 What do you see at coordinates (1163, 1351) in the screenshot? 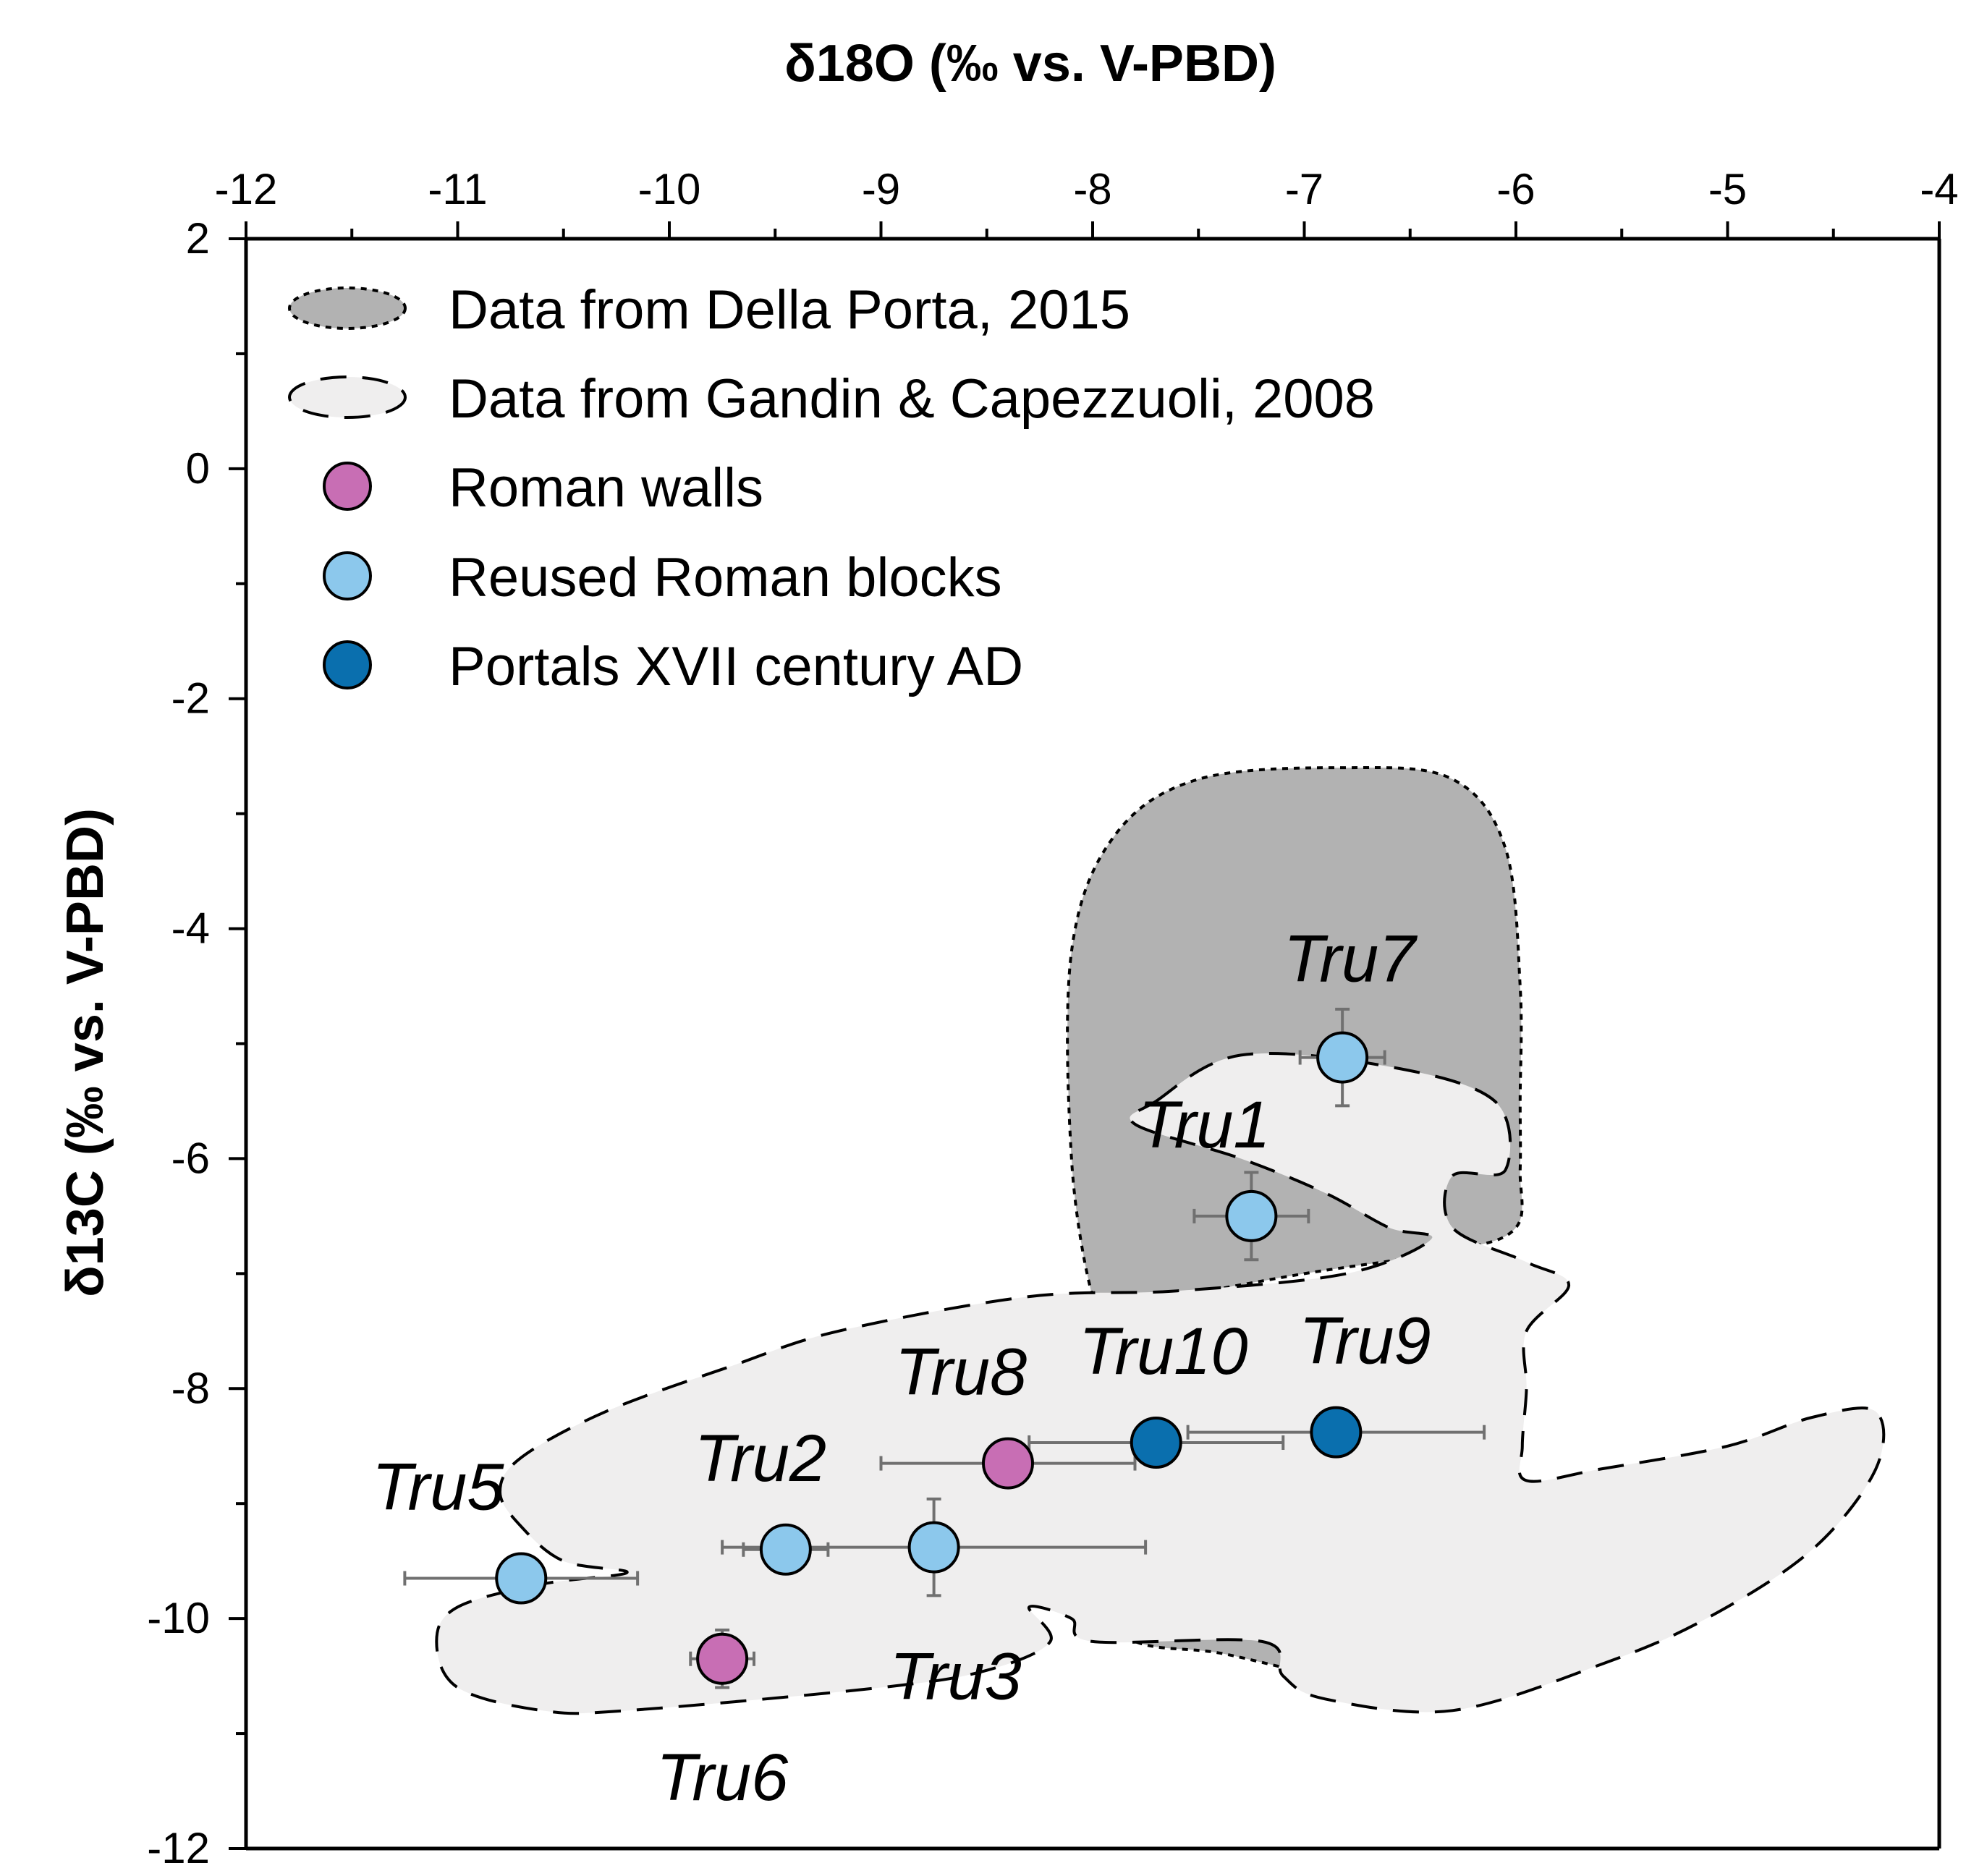
I see `point-label-tru10: Tru10` at bounding box center [1163, 1351].